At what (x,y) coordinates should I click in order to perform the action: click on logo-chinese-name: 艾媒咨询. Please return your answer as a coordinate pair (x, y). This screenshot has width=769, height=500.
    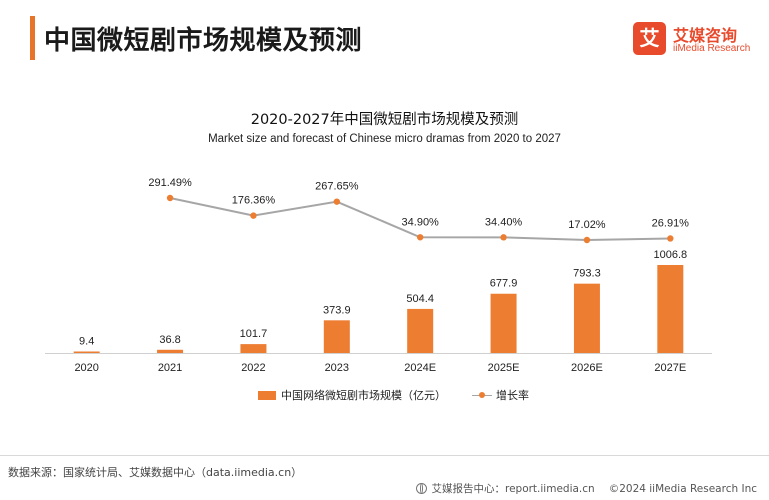
    Looking at the image, I should click on (705, 35).